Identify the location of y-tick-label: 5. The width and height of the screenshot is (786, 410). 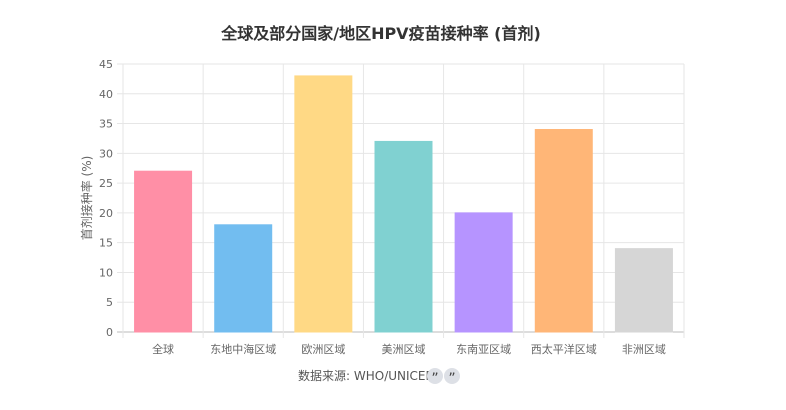
(109, 302).